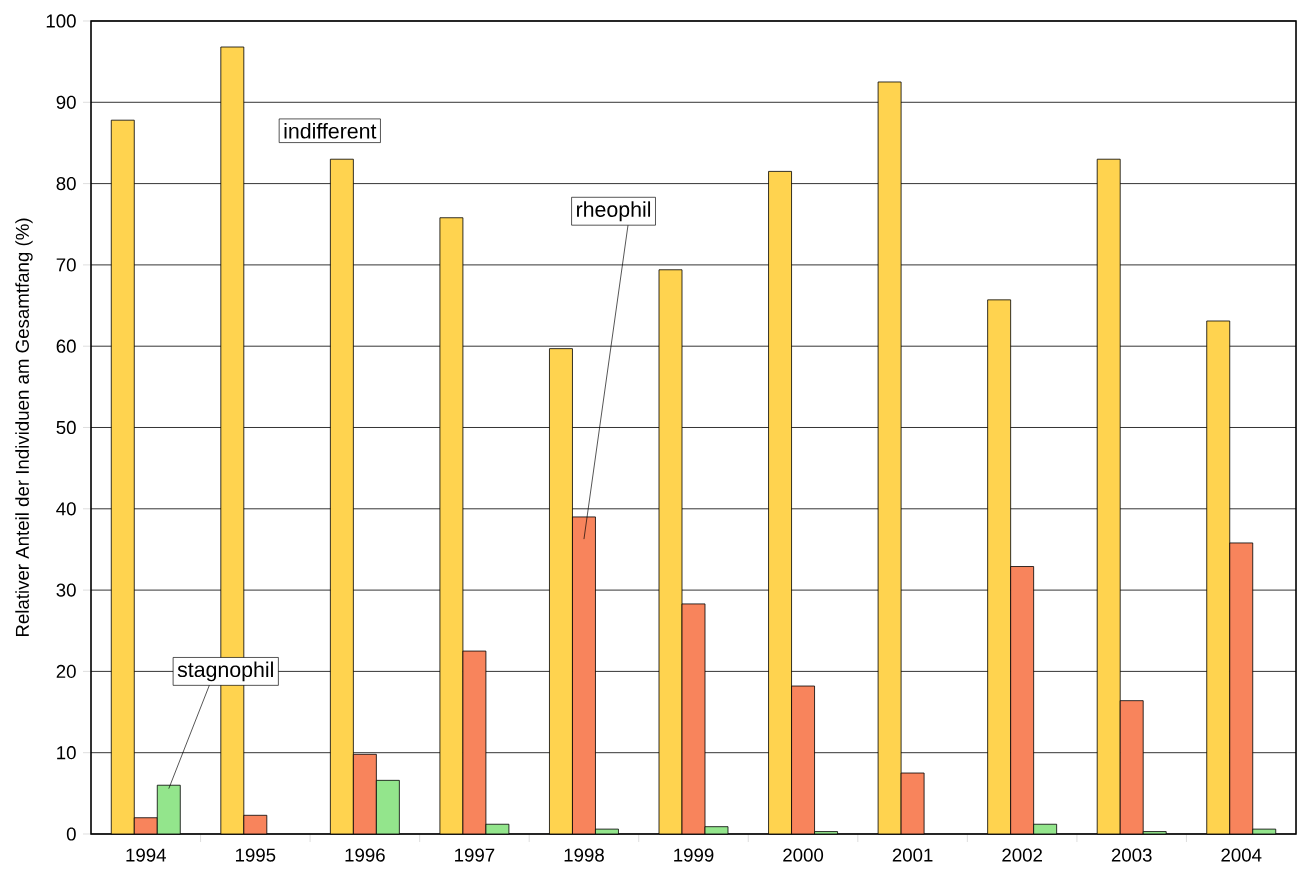 This screenshot has width=1306, height=879. I want to click on x-tick-label: 2001, so click(912, 855).